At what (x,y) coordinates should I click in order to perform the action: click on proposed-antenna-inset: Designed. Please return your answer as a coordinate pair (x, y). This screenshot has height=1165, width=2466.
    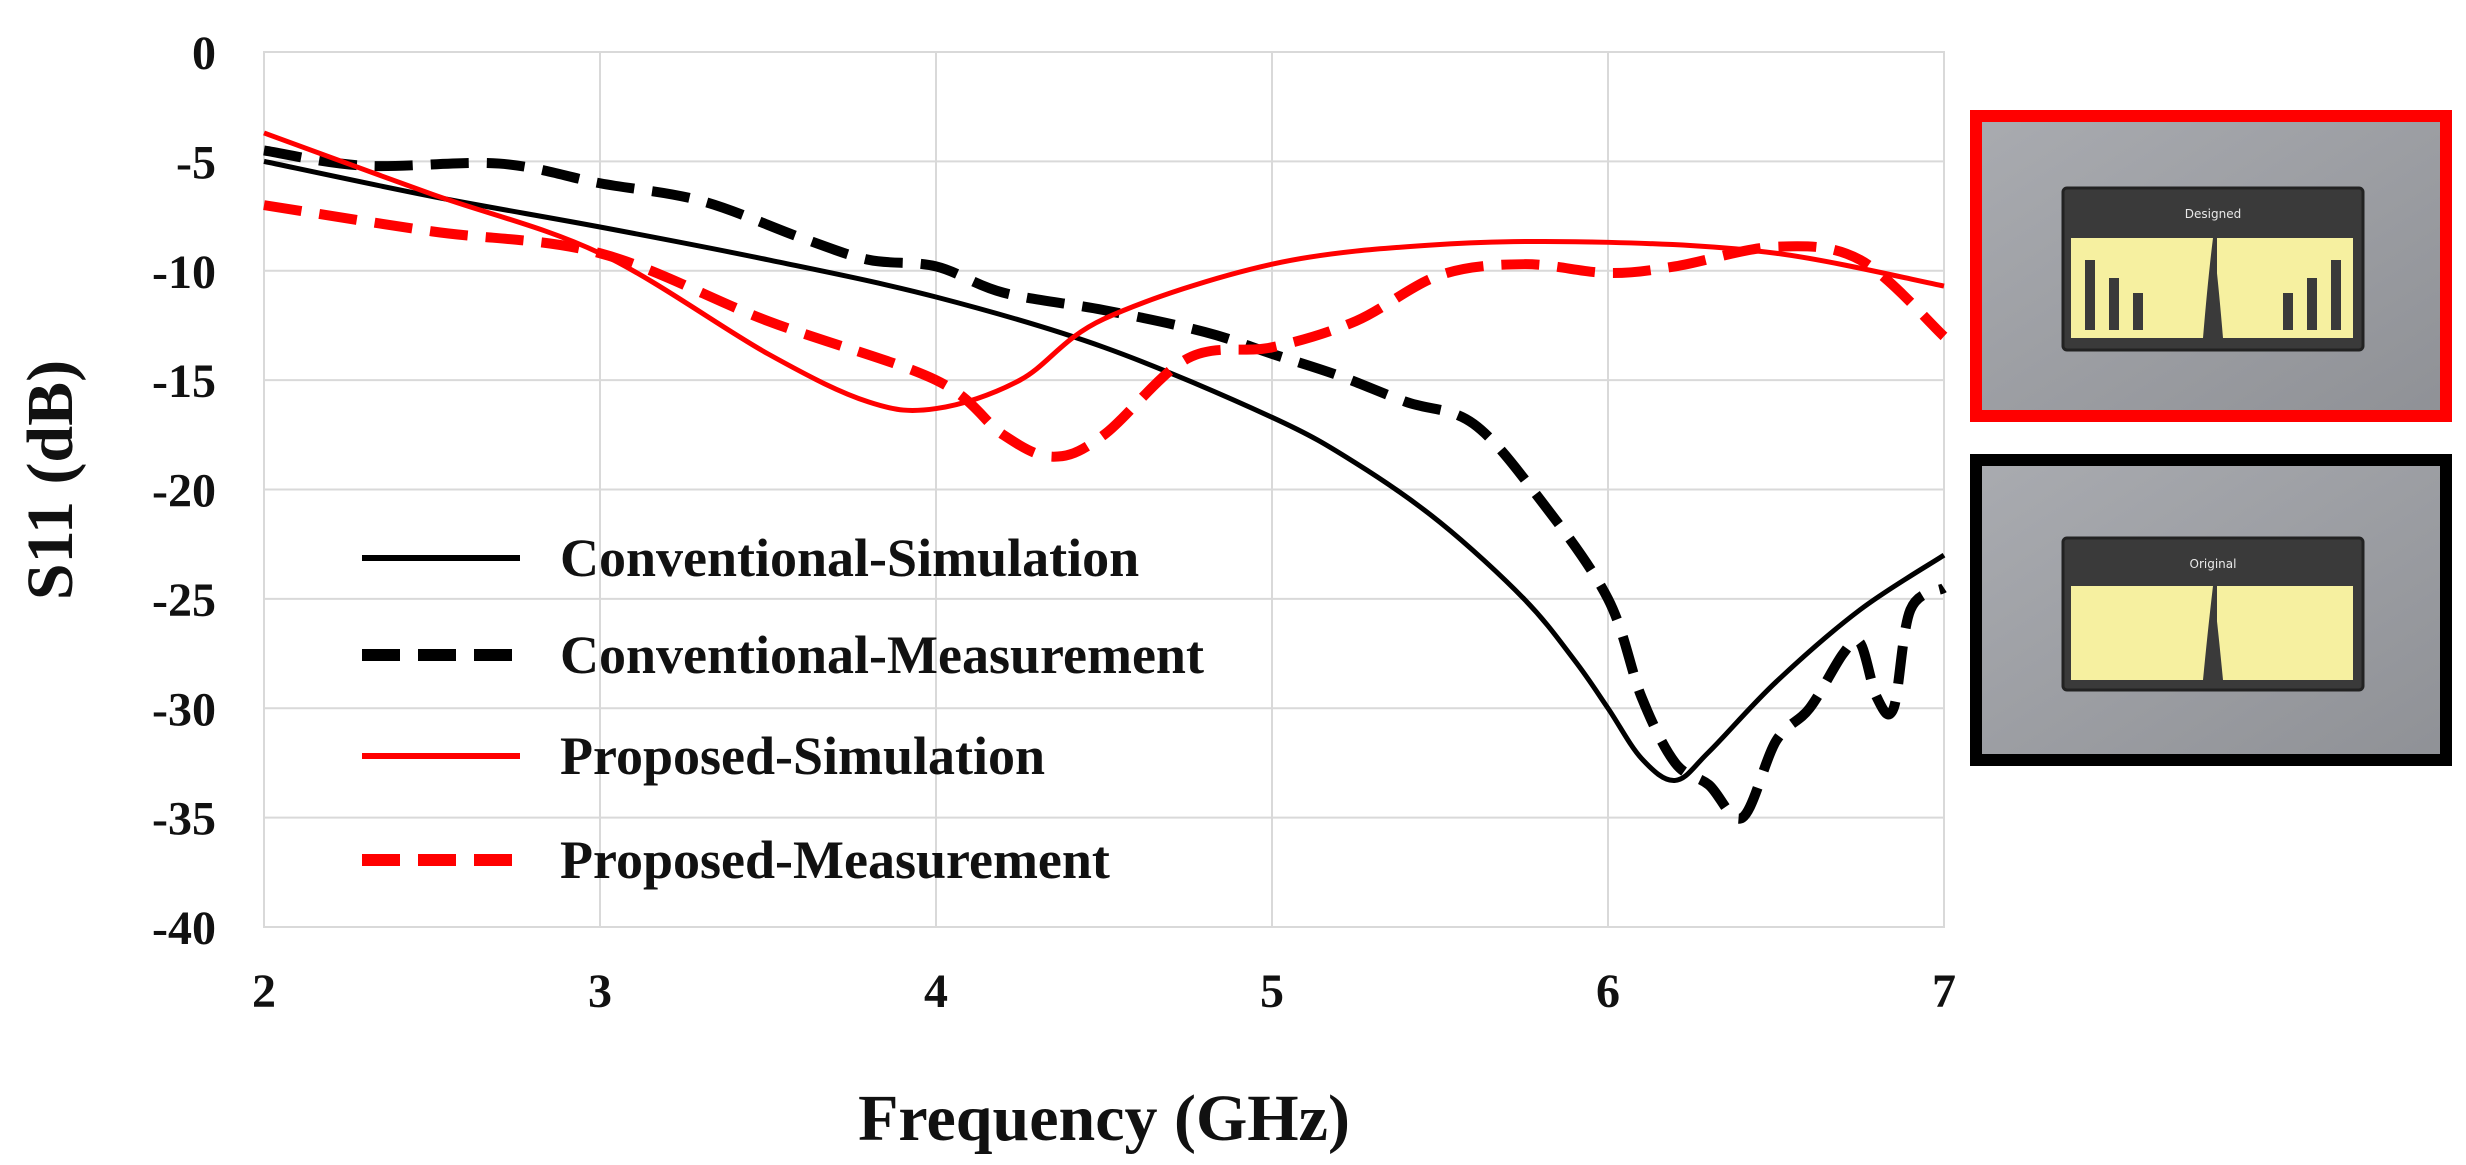
    Looking at the image, I should click on (2211, 266).